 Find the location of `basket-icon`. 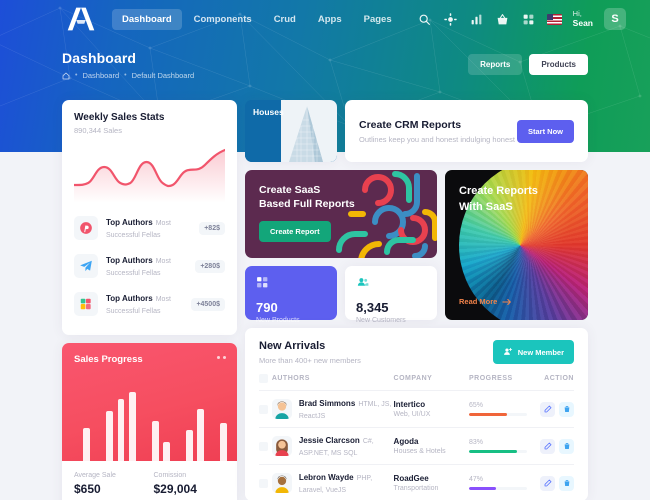

basket-icon is located at coordinates (502, 19).